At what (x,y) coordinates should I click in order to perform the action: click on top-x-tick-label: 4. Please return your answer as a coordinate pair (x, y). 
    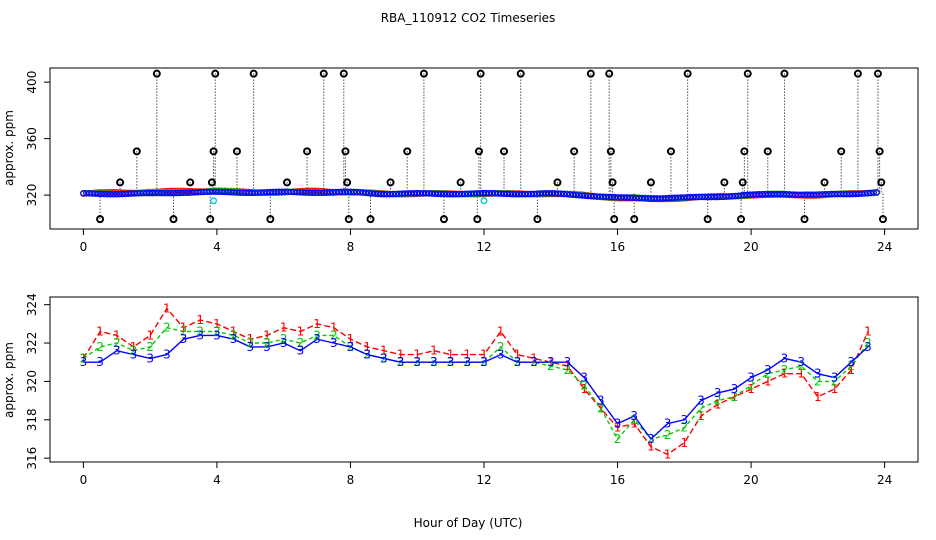
    Looking at the image, I should click on (217, 247).